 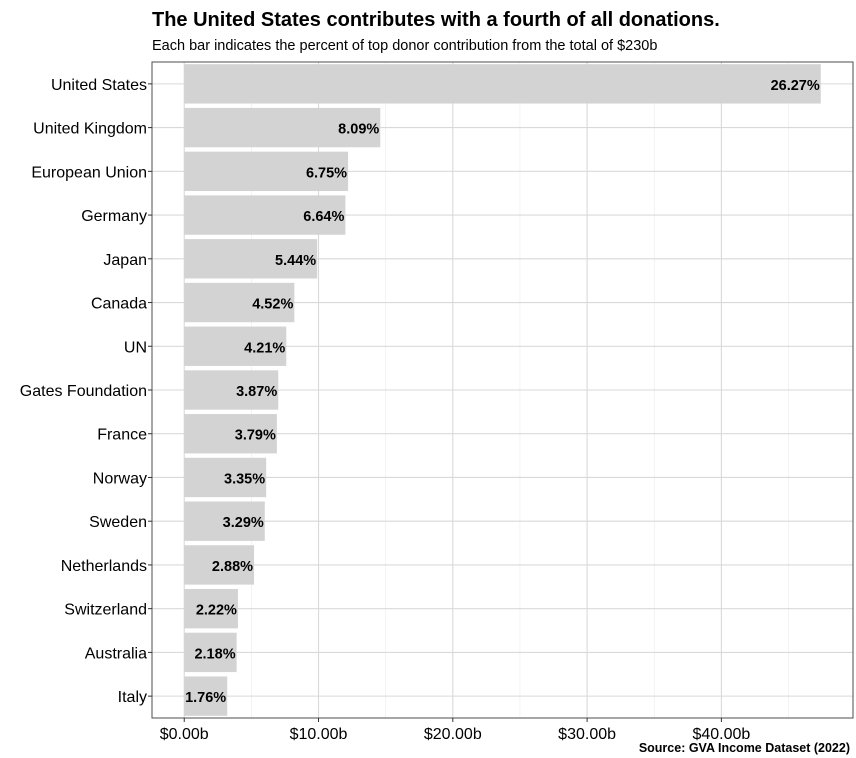 What do you see at coordinates (120, 478) in the screenshot?
I see `y-axis-label: Norway` at bounding box center [120, 478].